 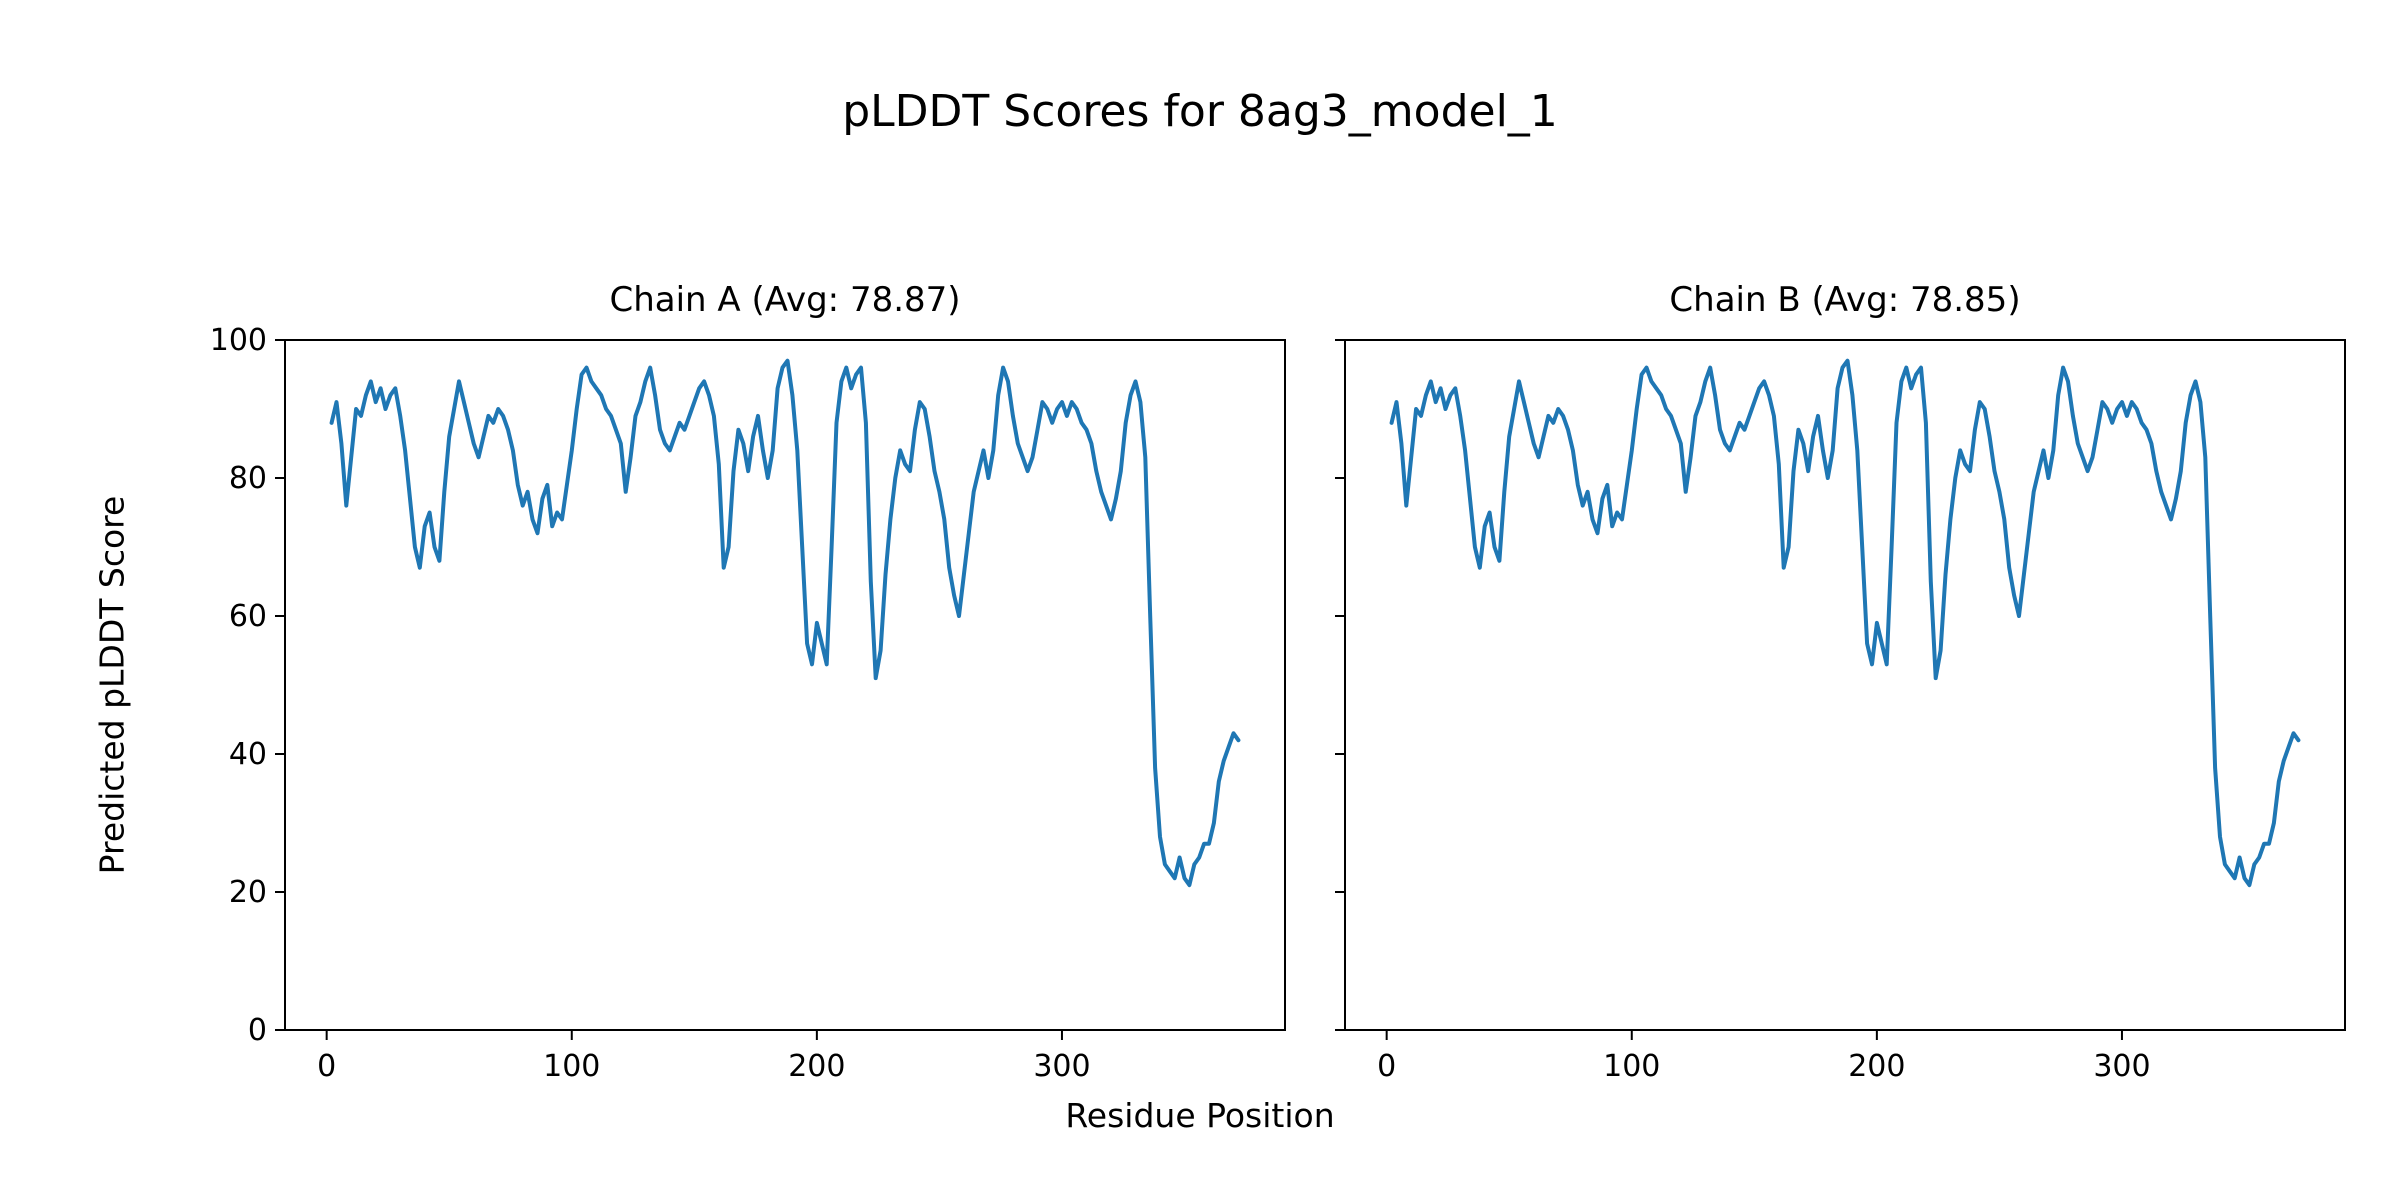 What do you see at coordinates (785, 300) in the screenshot?
I see `subplot-title-chain-a: Chain A (Avg: 78.87)` at bounding box center [785, 300].